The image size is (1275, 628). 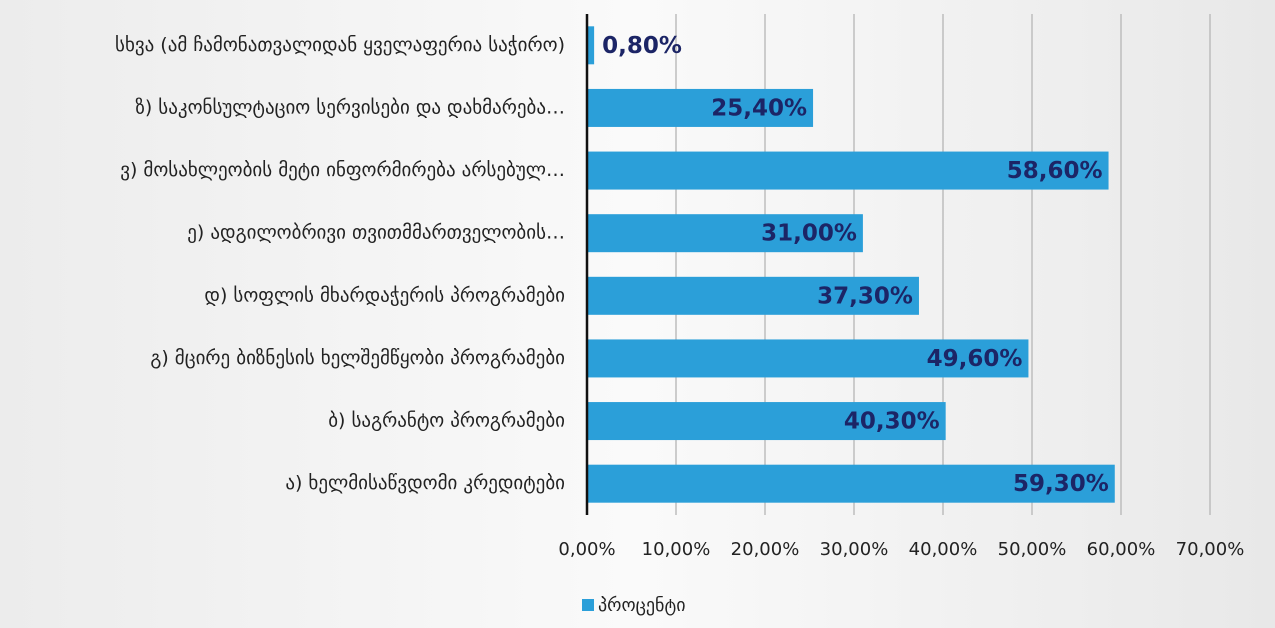 I want to click on x-tick-label: 20,00%, so click(x=765, y=549).